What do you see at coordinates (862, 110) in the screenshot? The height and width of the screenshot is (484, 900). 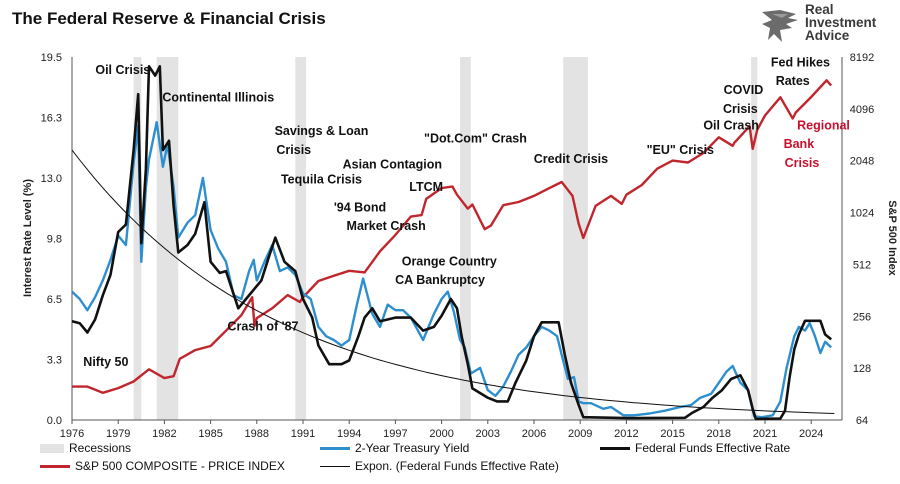 I see `right-tick-label: 4096` at bounding box center [862, 110].